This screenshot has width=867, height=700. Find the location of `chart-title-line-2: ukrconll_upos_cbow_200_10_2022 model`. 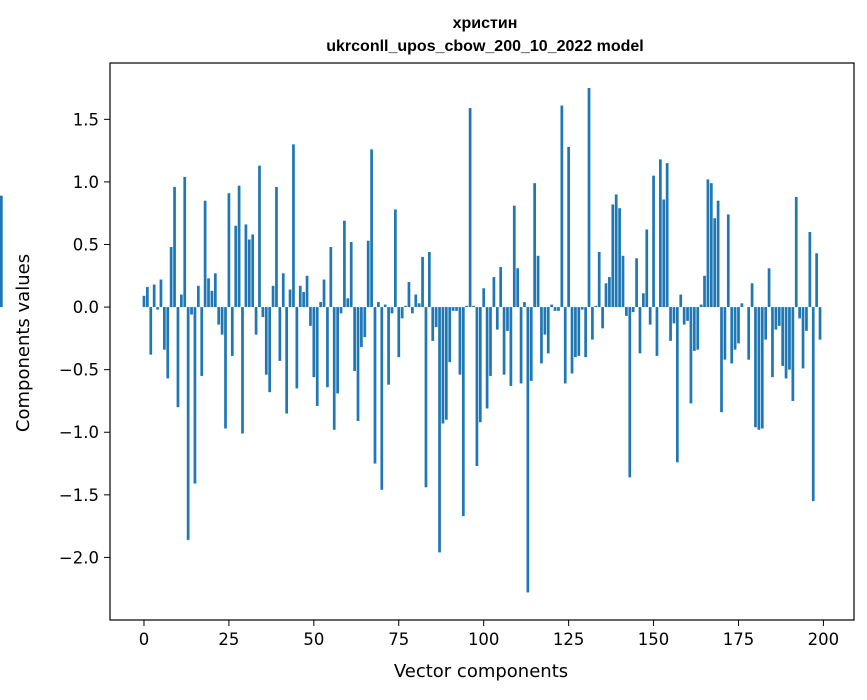

chart-title-line-2: ukrconll_upos_cbow_200_10_2022 model is located at coordinates (484, 46).